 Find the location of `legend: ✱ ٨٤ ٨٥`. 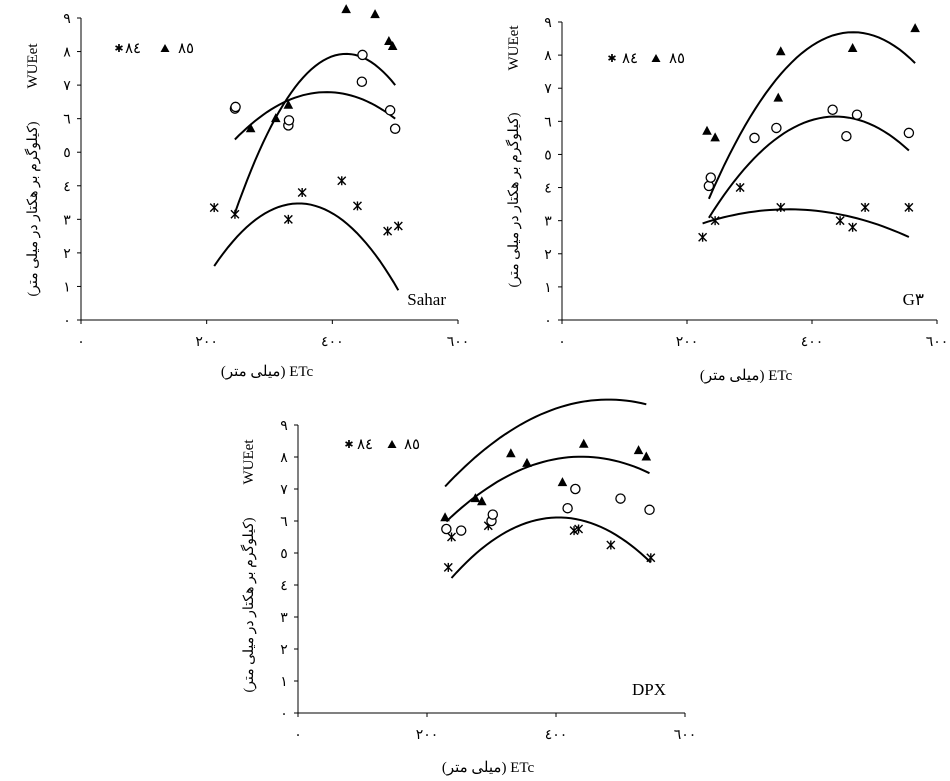

legend: ✱ ٨٤ ٨٥ is located at coordinates (382, 445).